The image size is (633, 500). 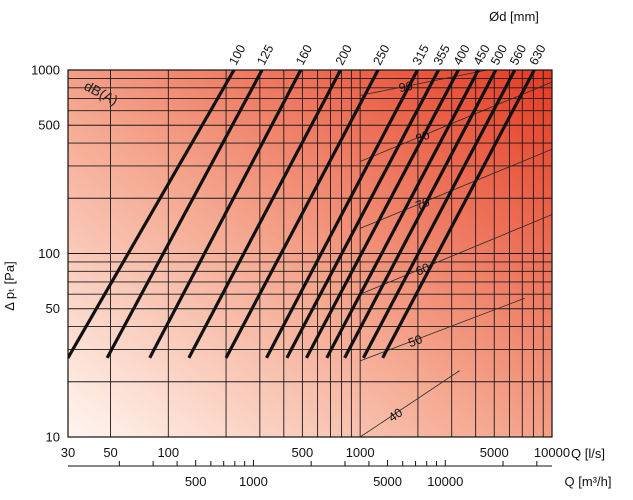 I want to click on diameter-label: 200, so click(x=344, y=54).